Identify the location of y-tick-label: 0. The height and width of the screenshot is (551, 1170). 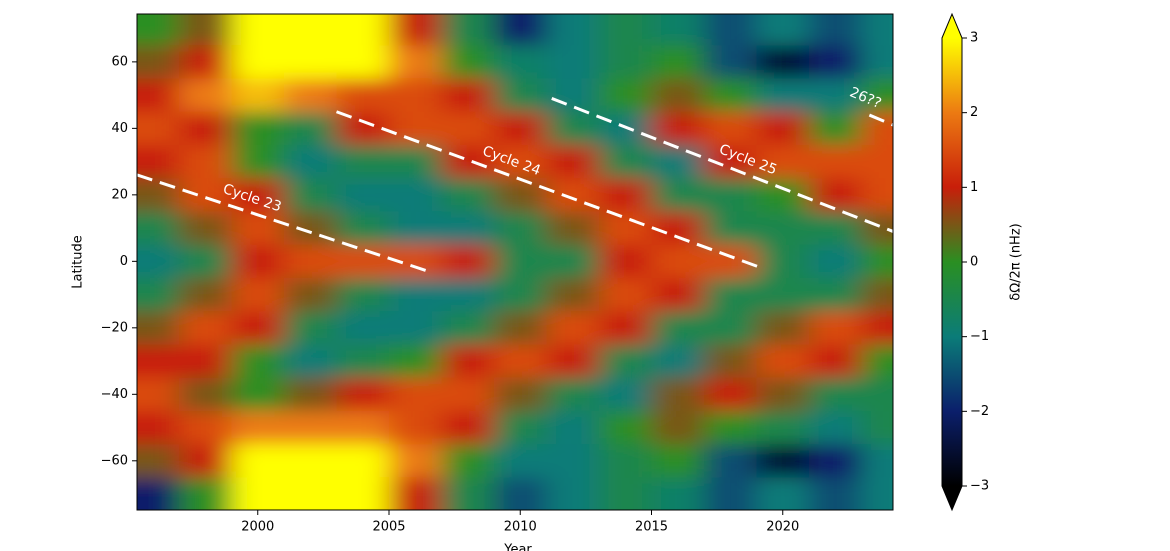
(124, 261).